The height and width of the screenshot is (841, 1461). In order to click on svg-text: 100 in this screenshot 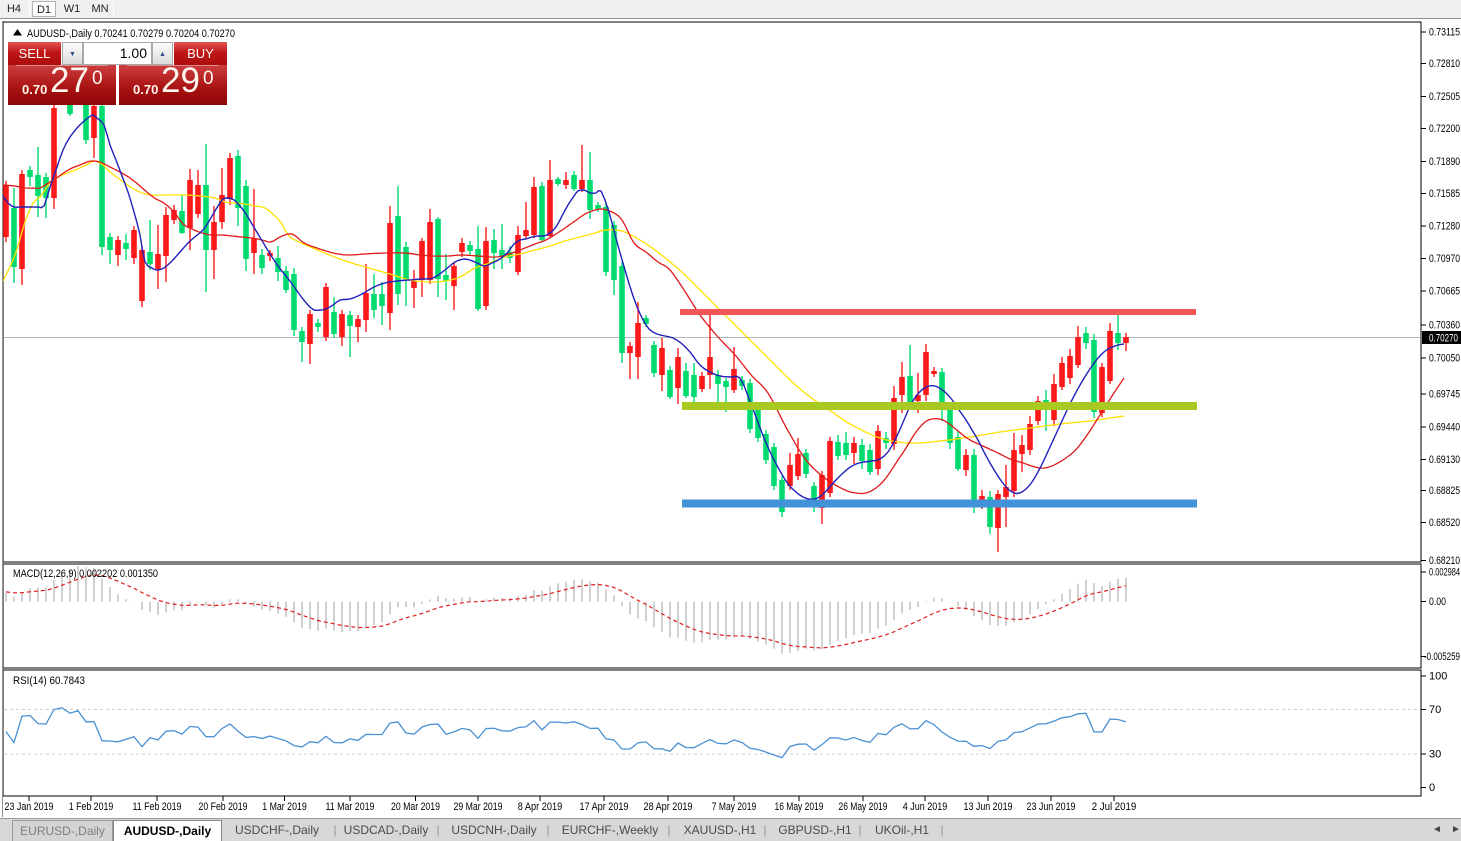, I will do `click(1438, 677)`.